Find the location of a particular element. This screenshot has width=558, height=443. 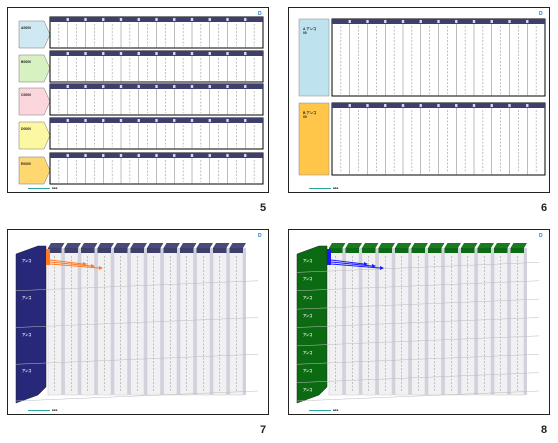

row-label: アンコ is located at coordinates (308, 371).